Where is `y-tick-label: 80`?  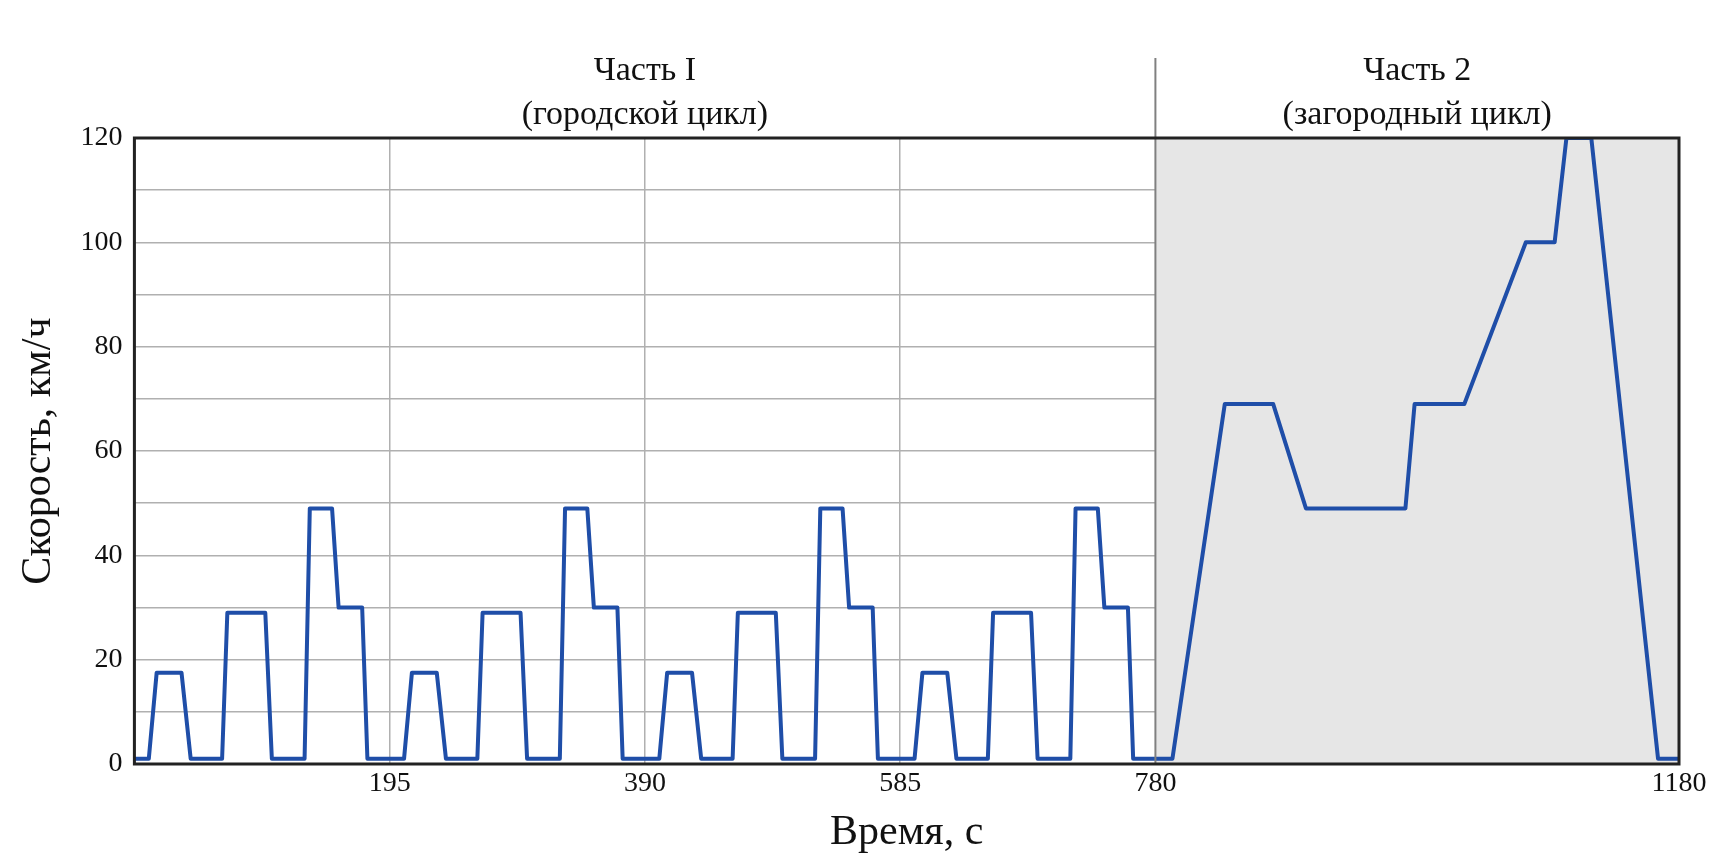 y-tick-label: 80 is located at coordinates (108, 345).